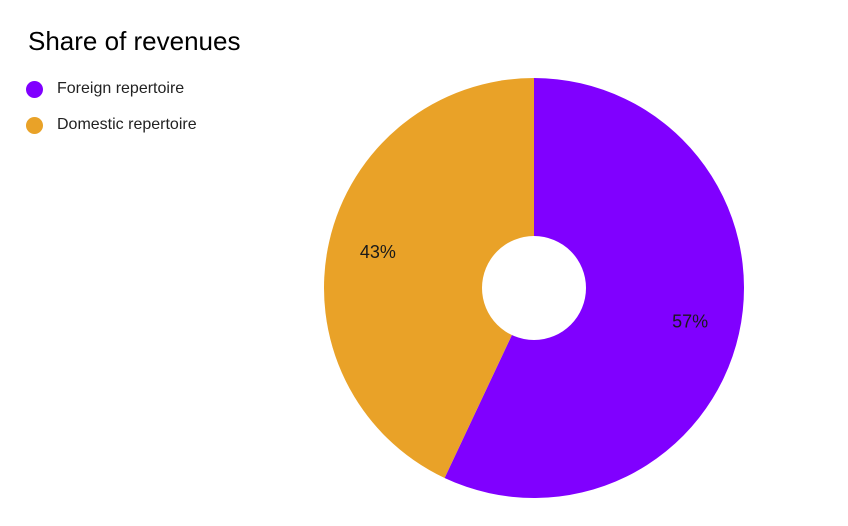 The width and height of the screenshot is (848, 526). Describe the element at coordinates (134, 41) in the screenshot. I see `chart-title: Share of revenues` at that location.